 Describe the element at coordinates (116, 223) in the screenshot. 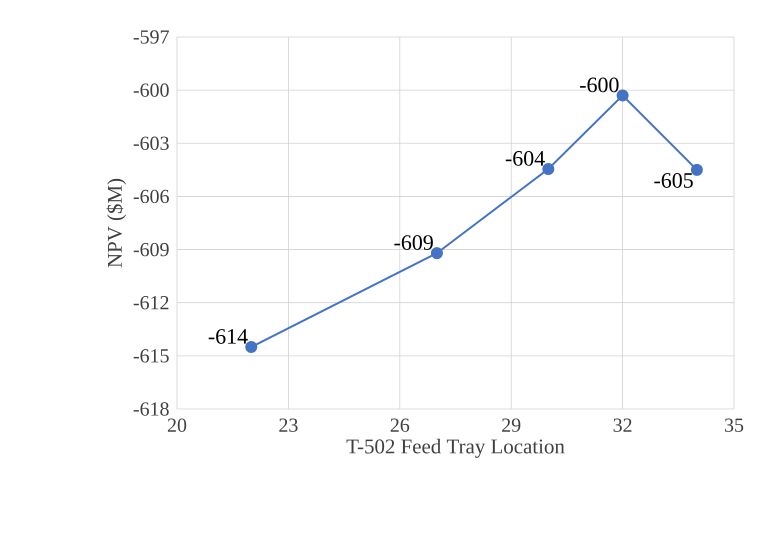

I see `y-axis-title: NPV ($M)` at that location.